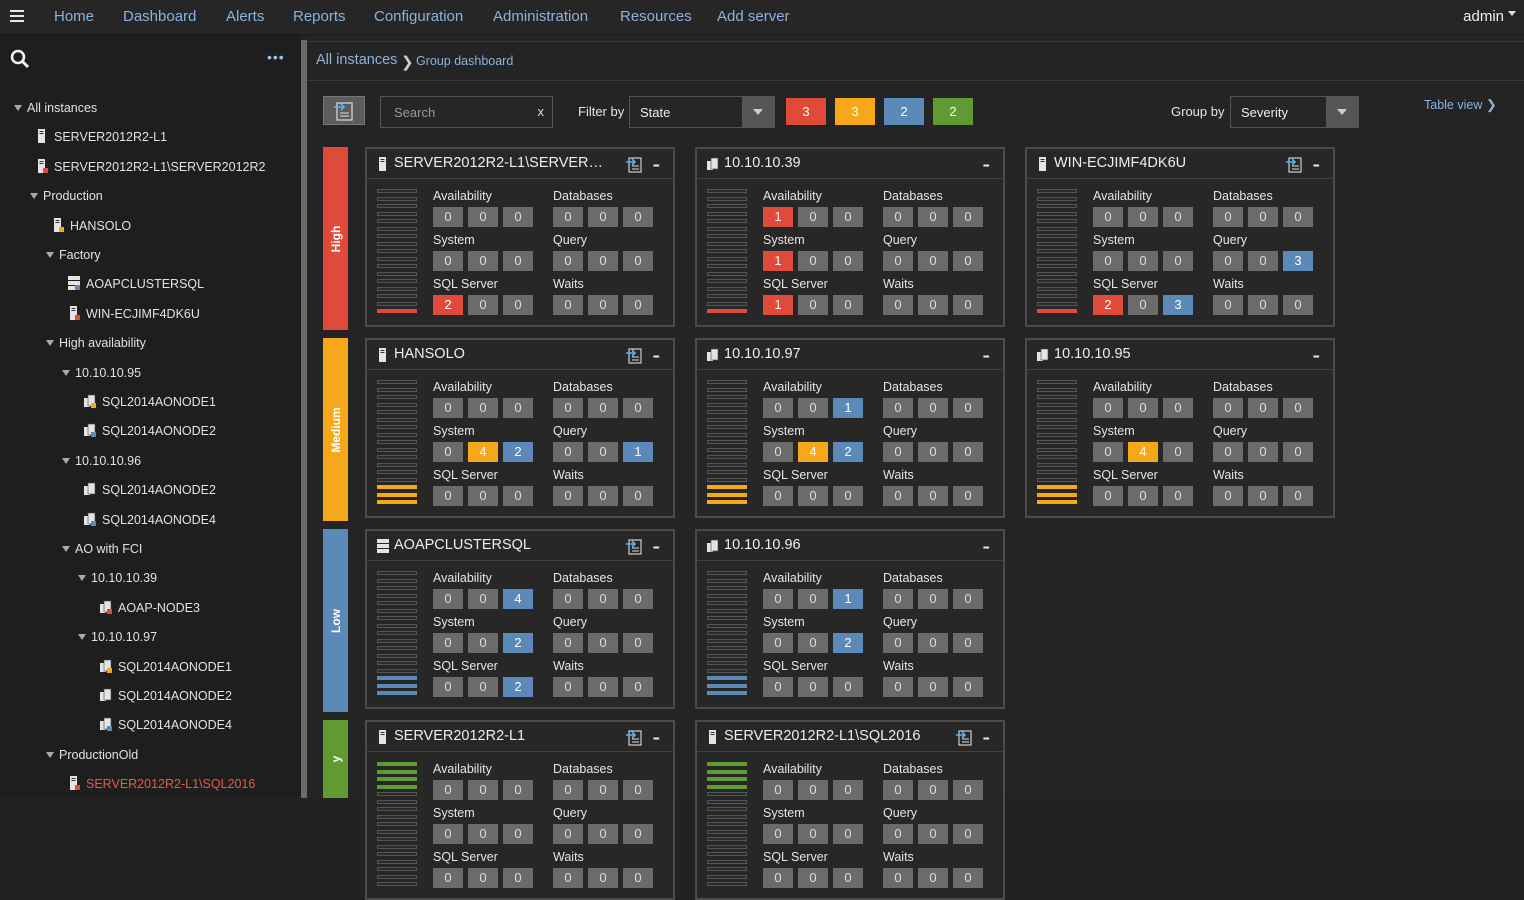 The width and height of the screenshot is (1524, 900). Describe the element at coordinates (117, 637) in the screenshot. I see `tree-group-node: 10.10.10.97` at that location.